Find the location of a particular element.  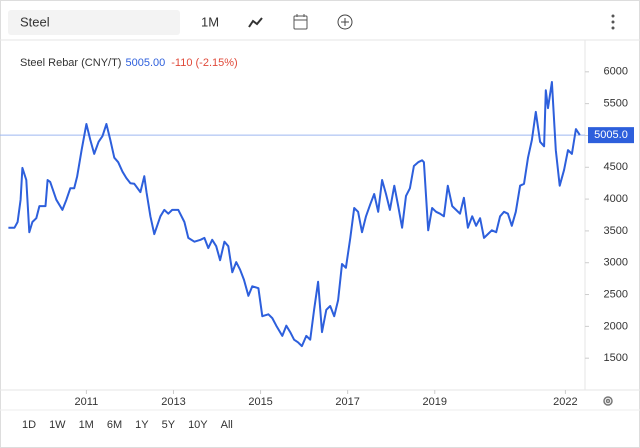

range-button: 6M is located at coordinates (114, 425).